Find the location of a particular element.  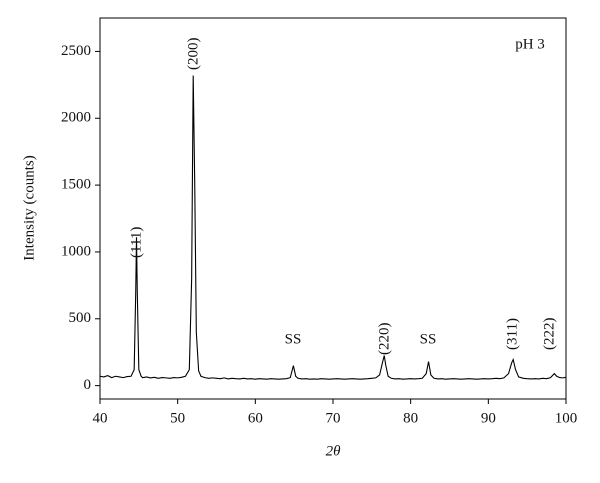

y-tick-label: 1500 is located at coordinates (76, 185).